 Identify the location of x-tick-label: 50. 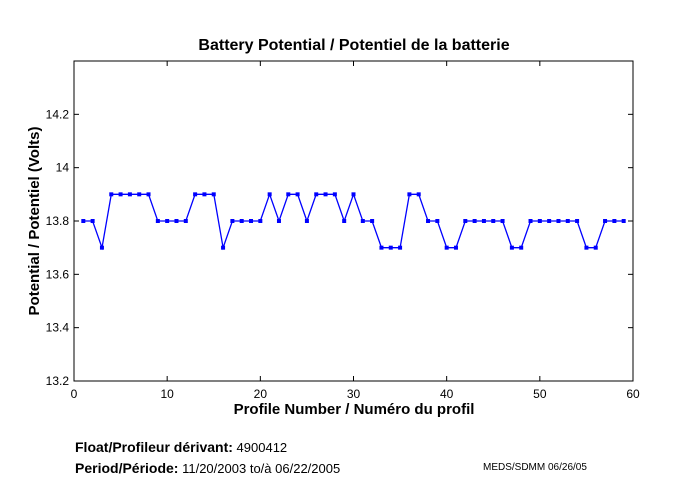
(540, 394).